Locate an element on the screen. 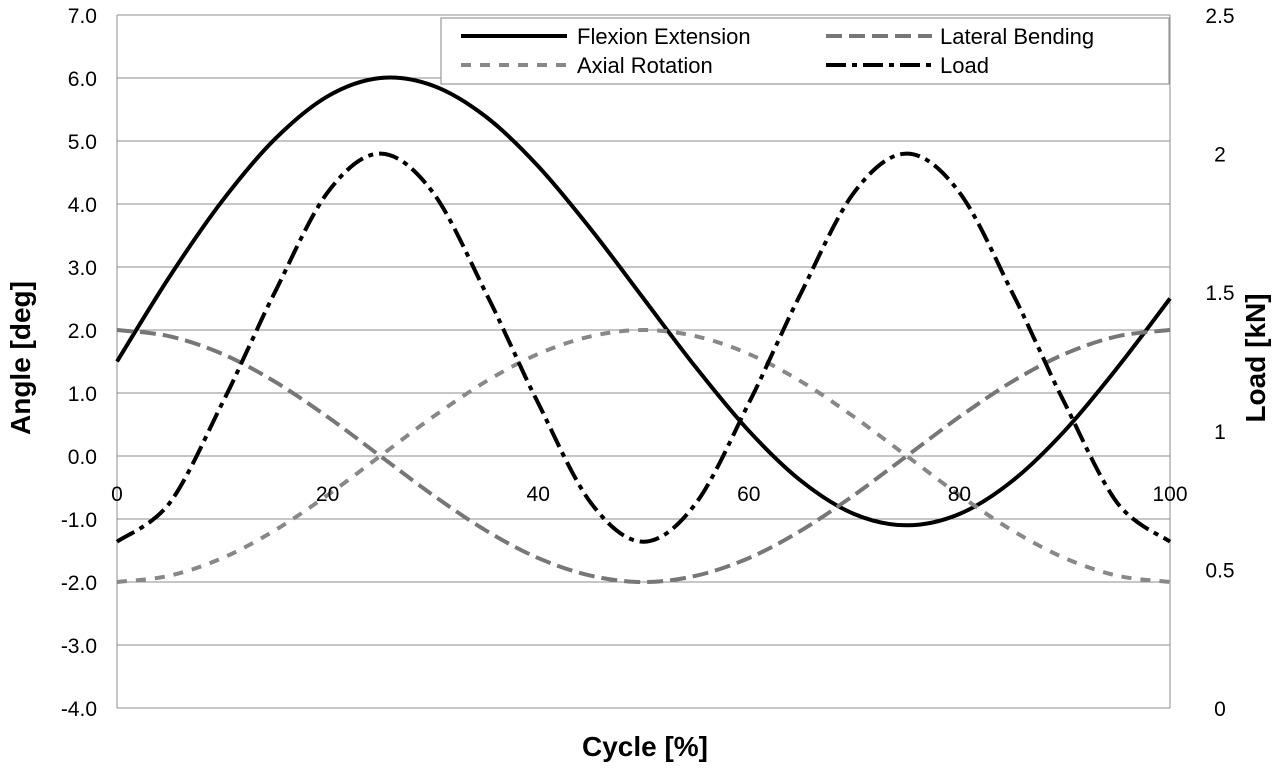 This screenshot has width=1280, height=773. y-tick-label: 7.0 is located at coordinates (82, 16).